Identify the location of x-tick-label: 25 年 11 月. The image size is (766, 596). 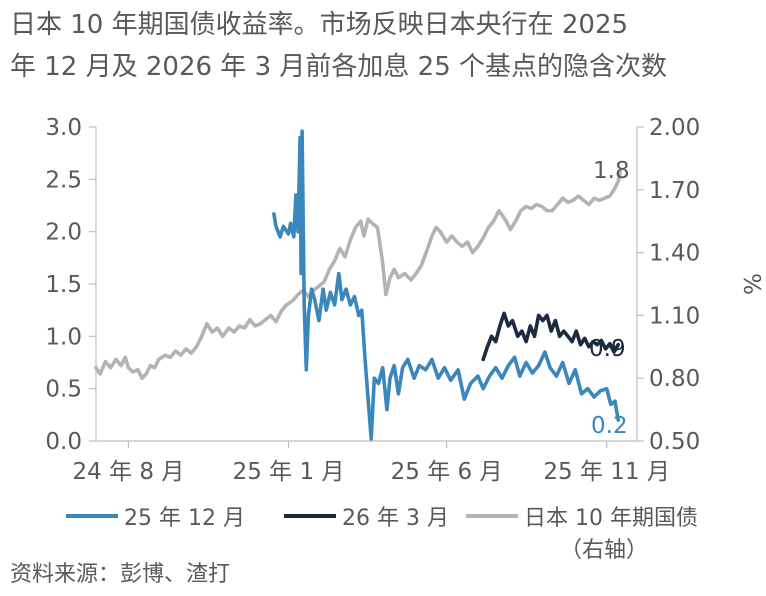
(606, 472).